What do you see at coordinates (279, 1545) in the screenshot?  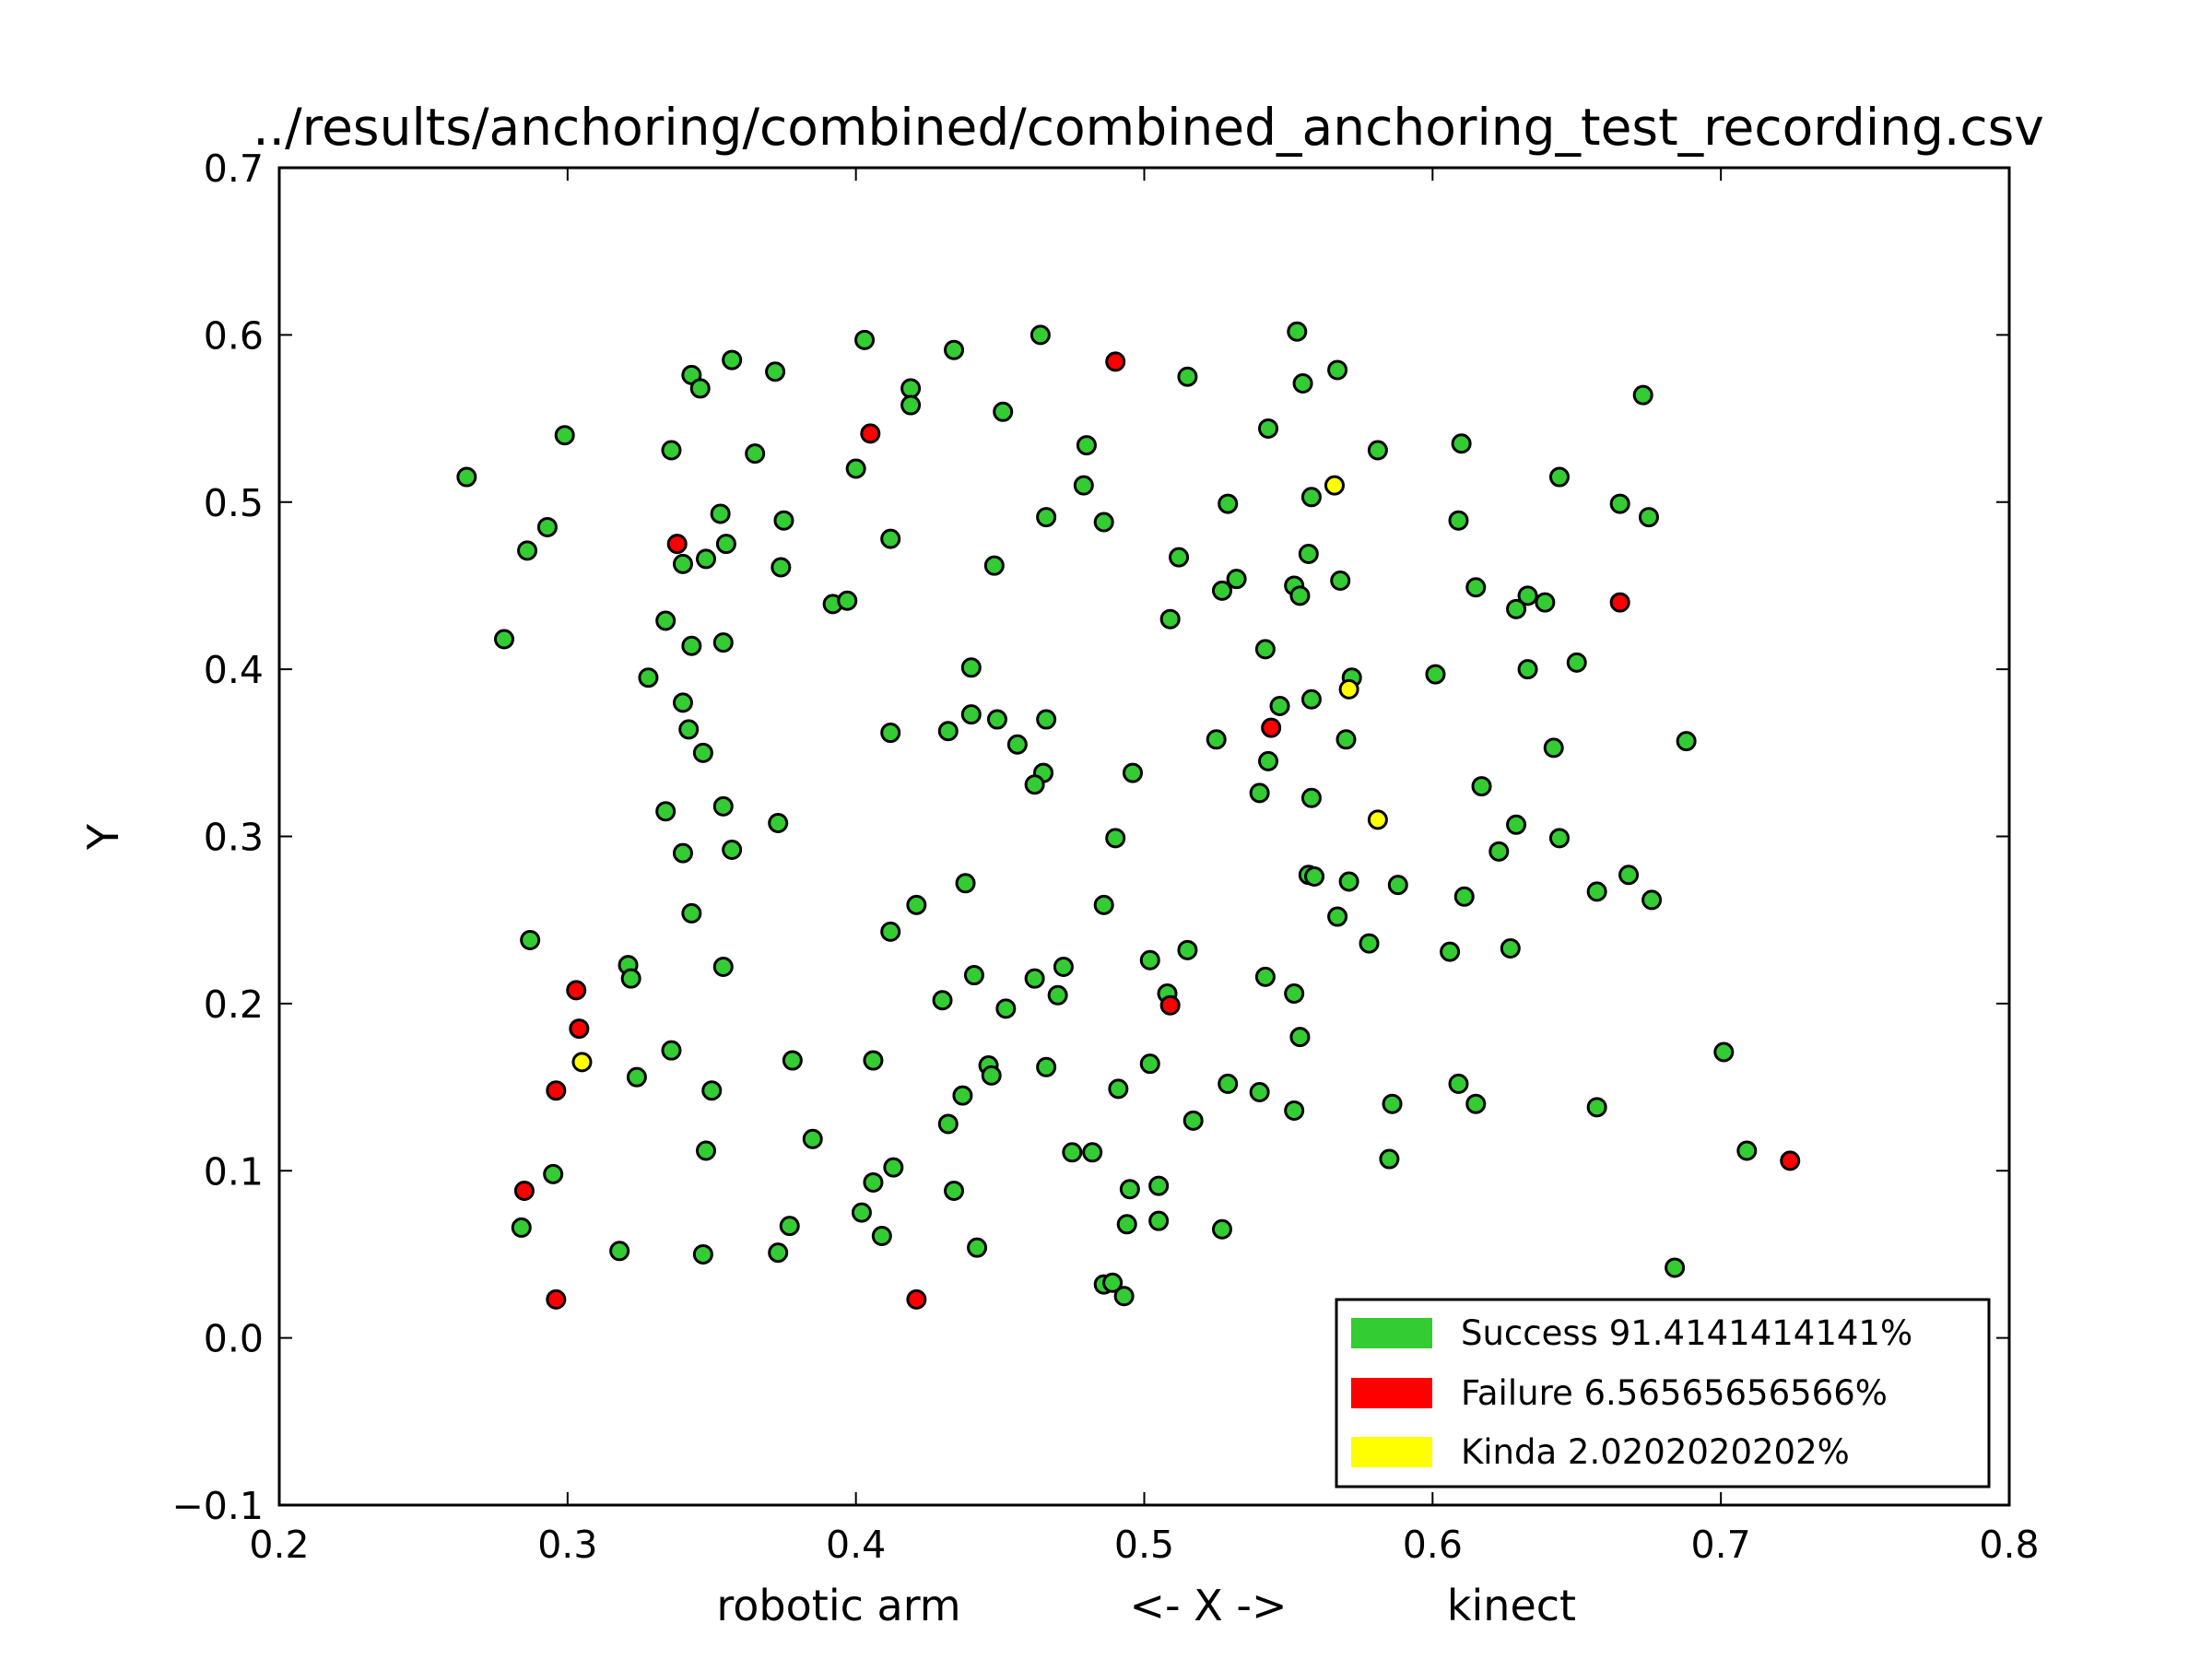 I see `x-tick-label: 0.2` at bounding box center [279, 1545].